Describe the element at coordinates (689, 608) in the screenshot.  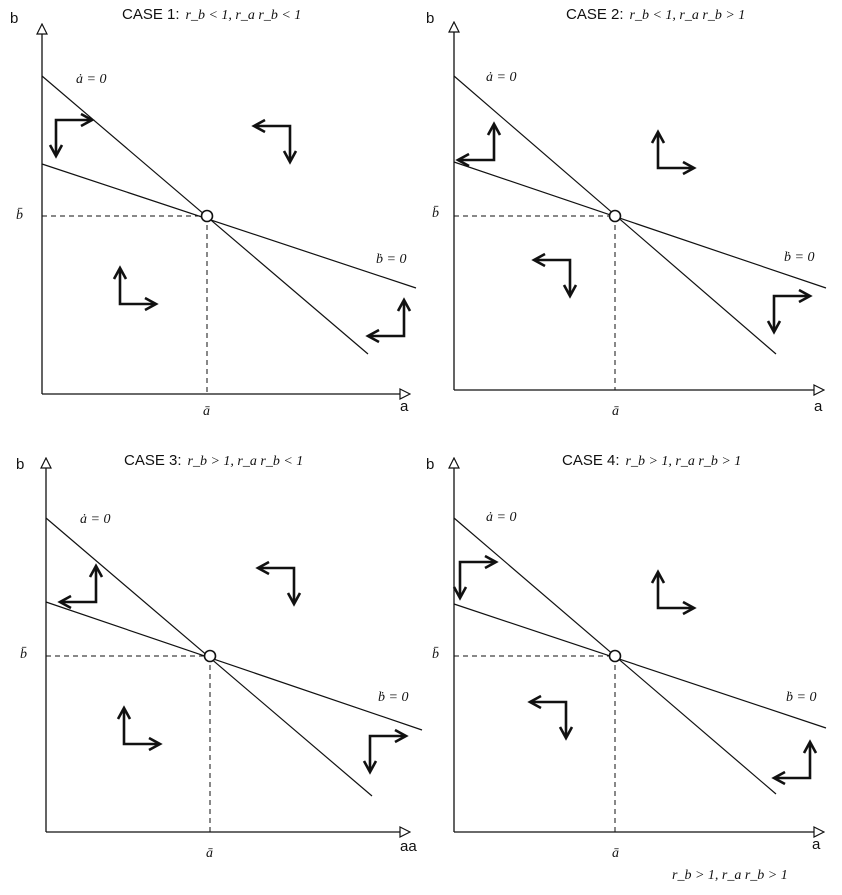
I see `panel-4-right-up-arrow-icon-horizontal-head` at that location.